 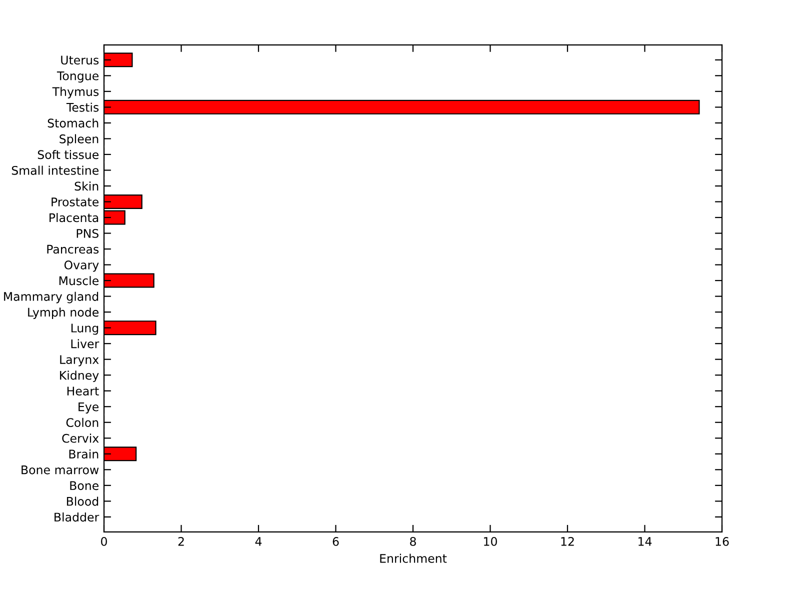 What do you see at coordinates (55, 170) in the screenshot?
I see `y-tick-label: Small intestine` at bounding box center [55, 170].